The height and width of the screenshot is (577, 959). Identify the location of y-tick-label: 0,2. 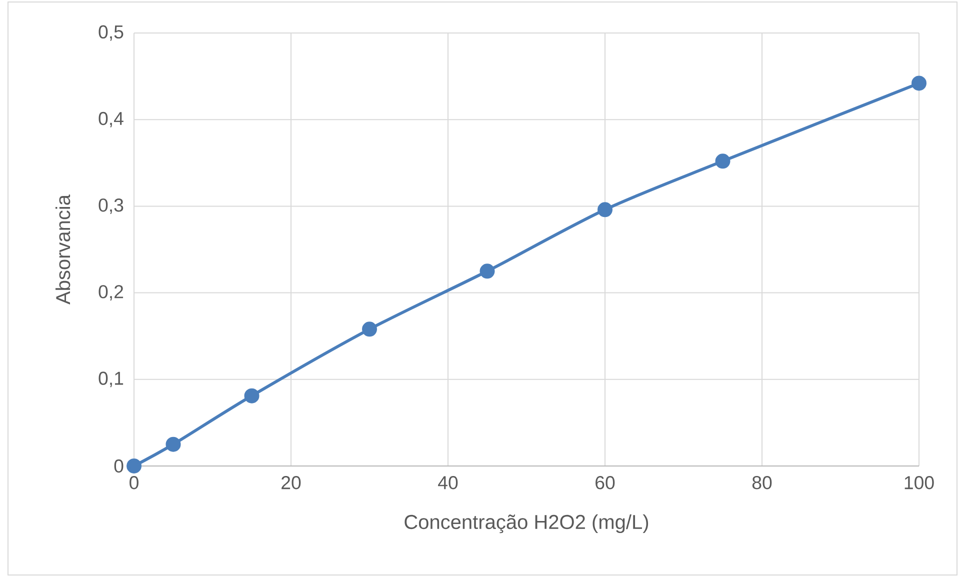
(111, 292).